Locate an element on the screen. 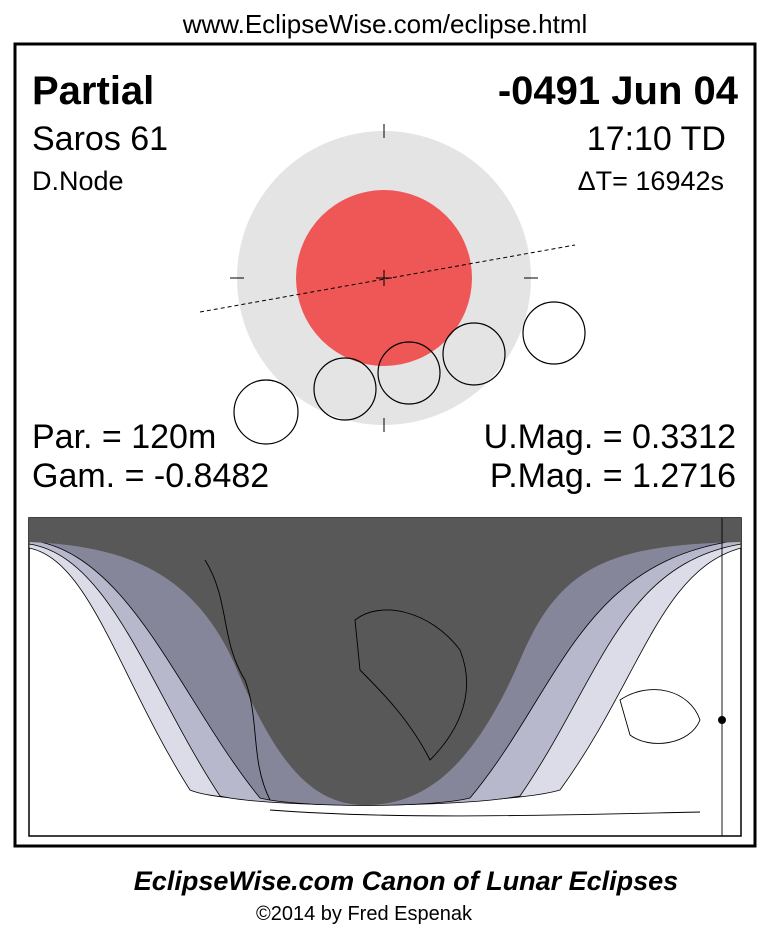 The image size is (770, 940). eclipse-type: Partial is located at coordinates (93, 91).